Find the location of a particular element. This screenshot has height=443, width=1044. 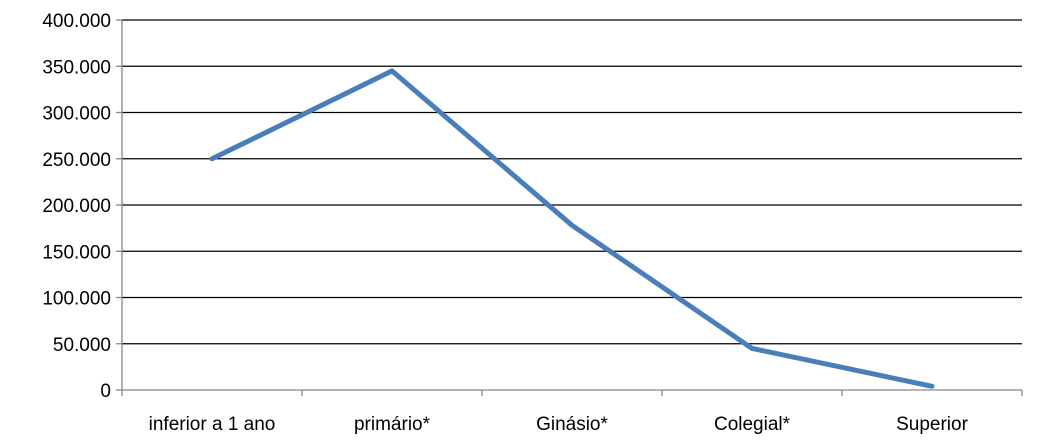

y-tick-label: 150.000 is located at coordinates (76, 252).